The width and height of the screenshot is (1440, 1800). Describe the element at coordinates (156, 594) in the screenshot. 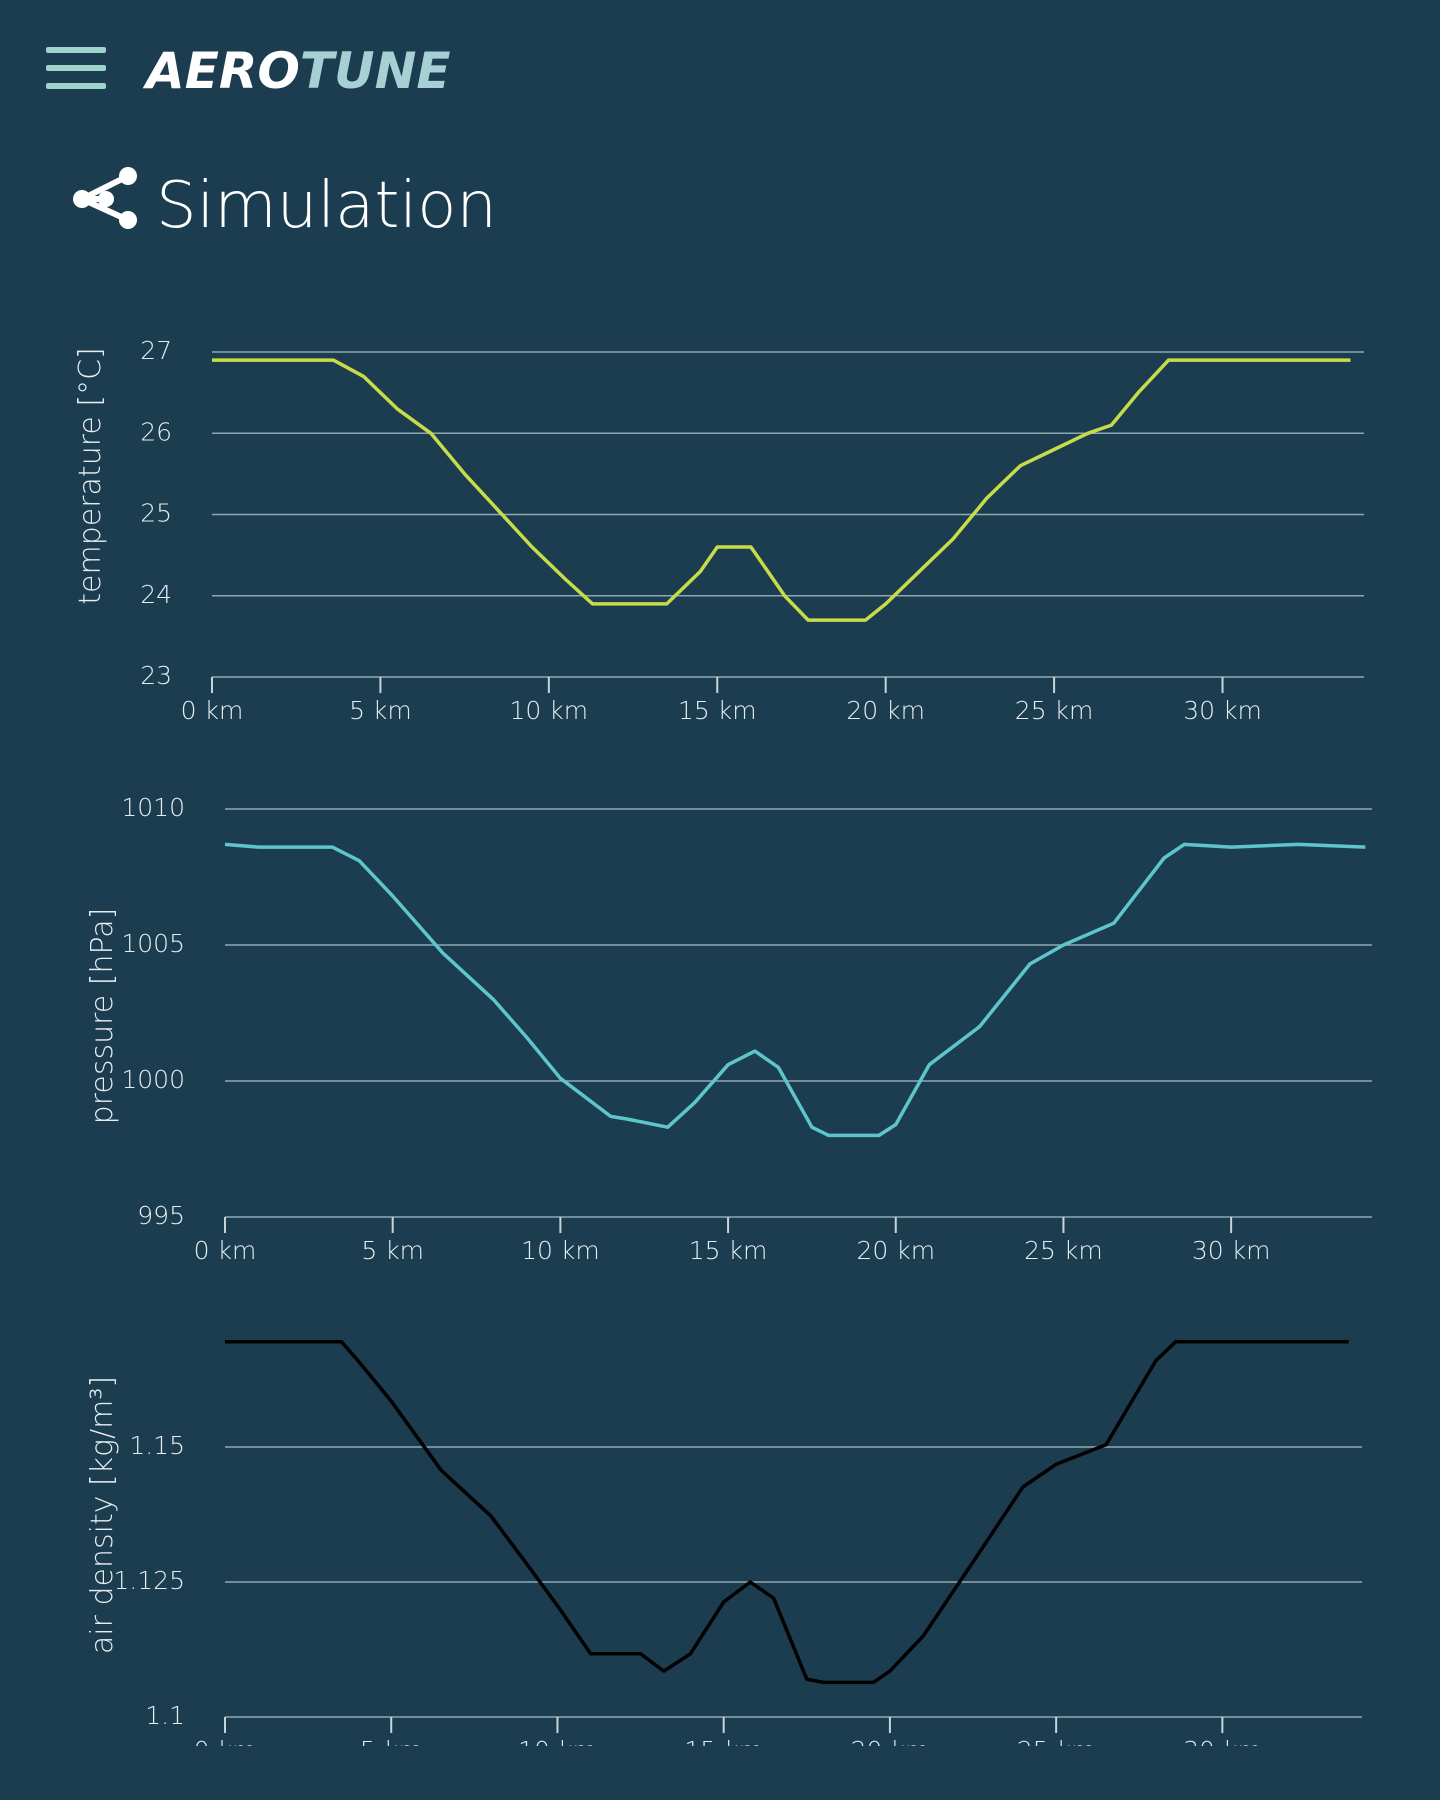

I see `y-tick-label: 24` at that location.